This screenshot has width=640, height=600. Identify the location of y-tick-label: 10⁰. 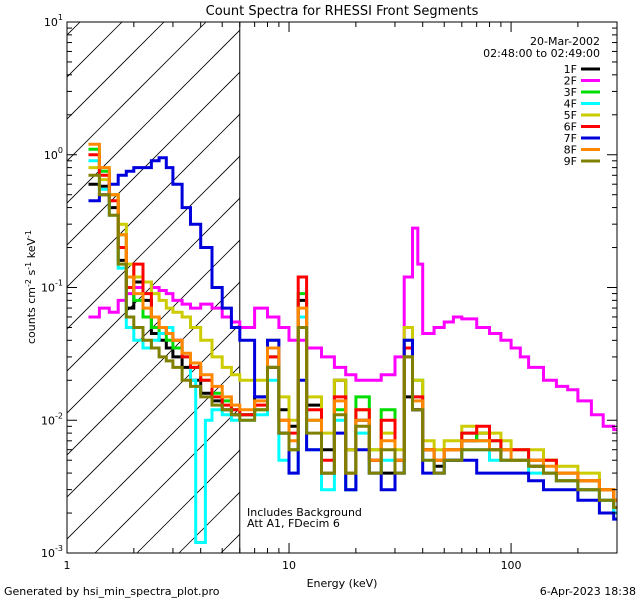
(53, 154).